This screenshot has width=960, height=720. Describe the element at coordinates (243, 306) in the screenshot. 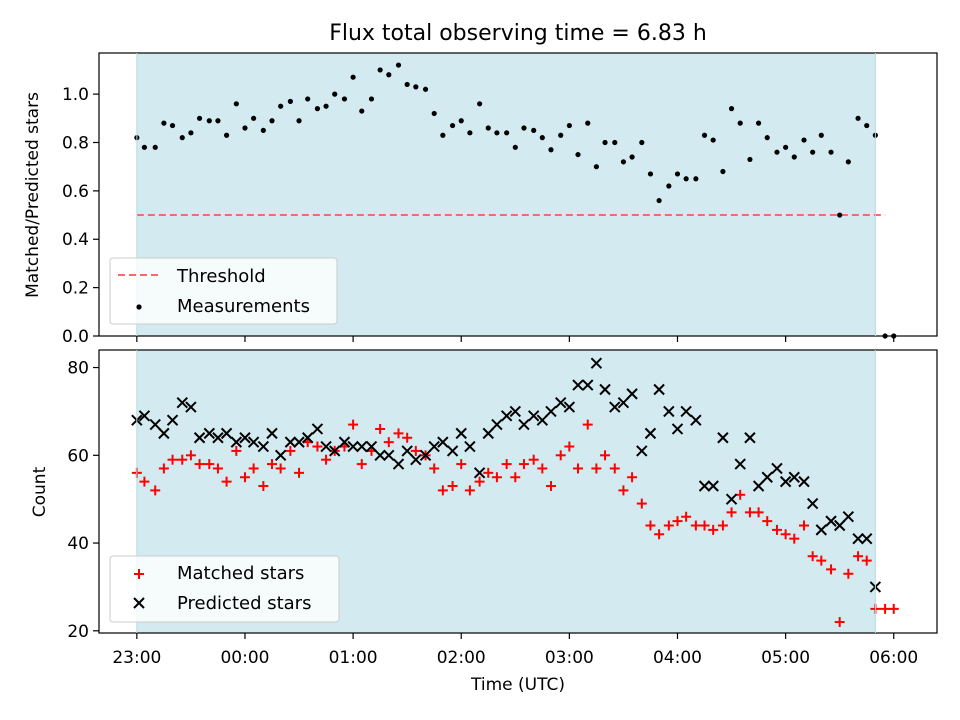

I see `legend-measurements-label: Measurements` at that location.